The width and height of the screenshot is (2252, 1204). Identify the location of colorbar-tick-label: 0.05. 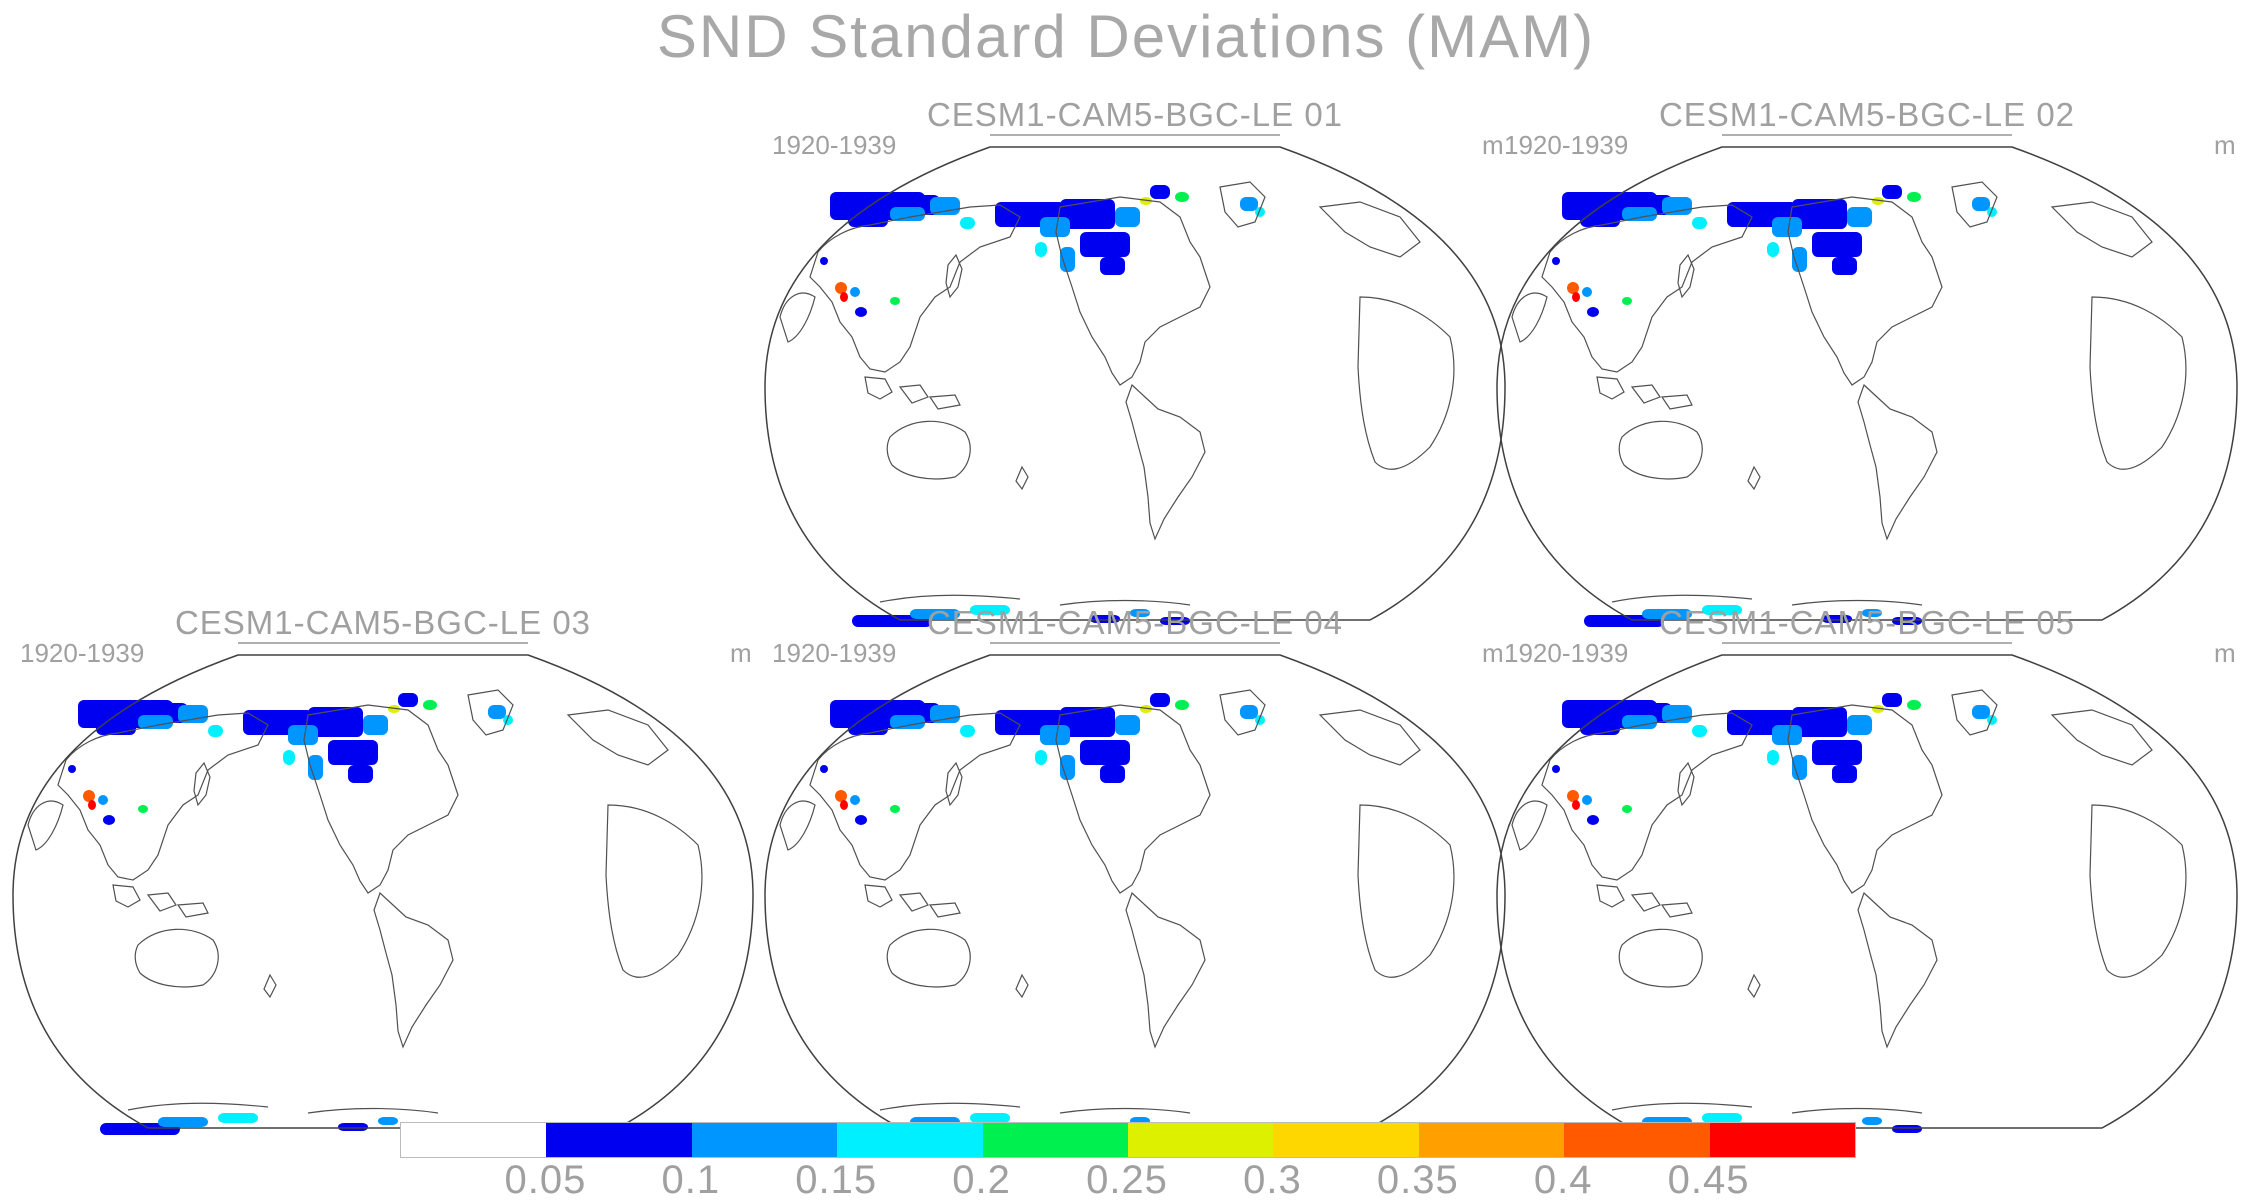
(545, 1180).